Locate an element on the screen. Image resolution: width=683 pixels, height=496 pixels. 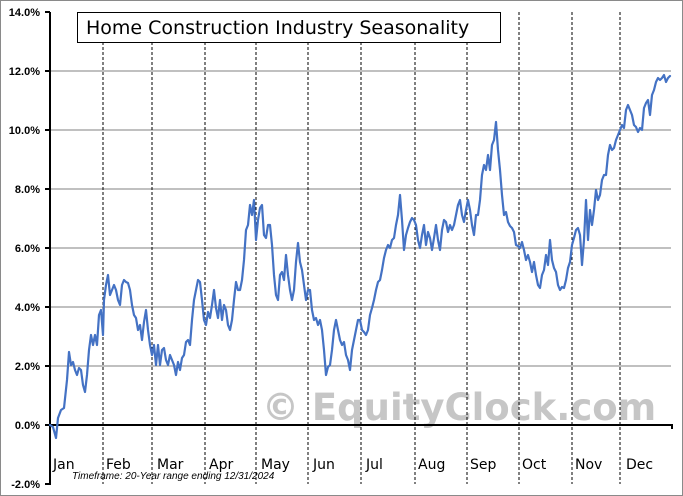
month-label: Feb is located at coordinates (118, 465).